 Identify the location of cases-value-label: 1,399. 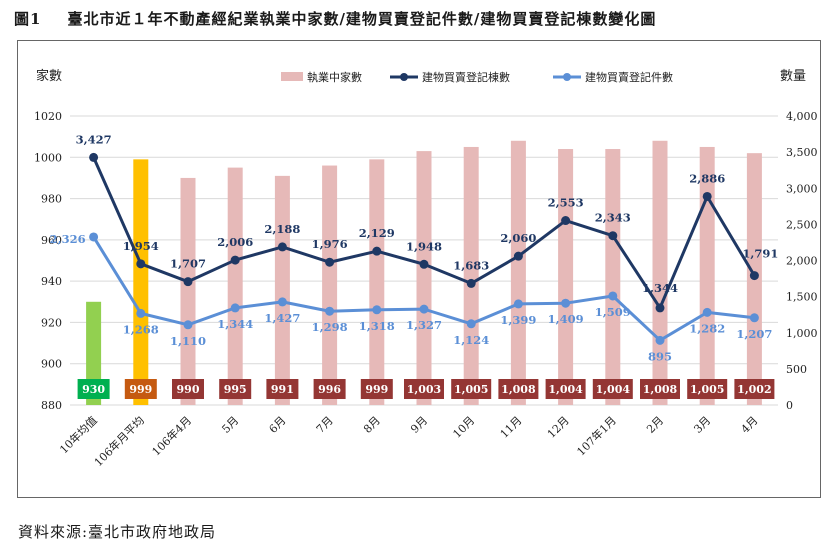
(518, 320).